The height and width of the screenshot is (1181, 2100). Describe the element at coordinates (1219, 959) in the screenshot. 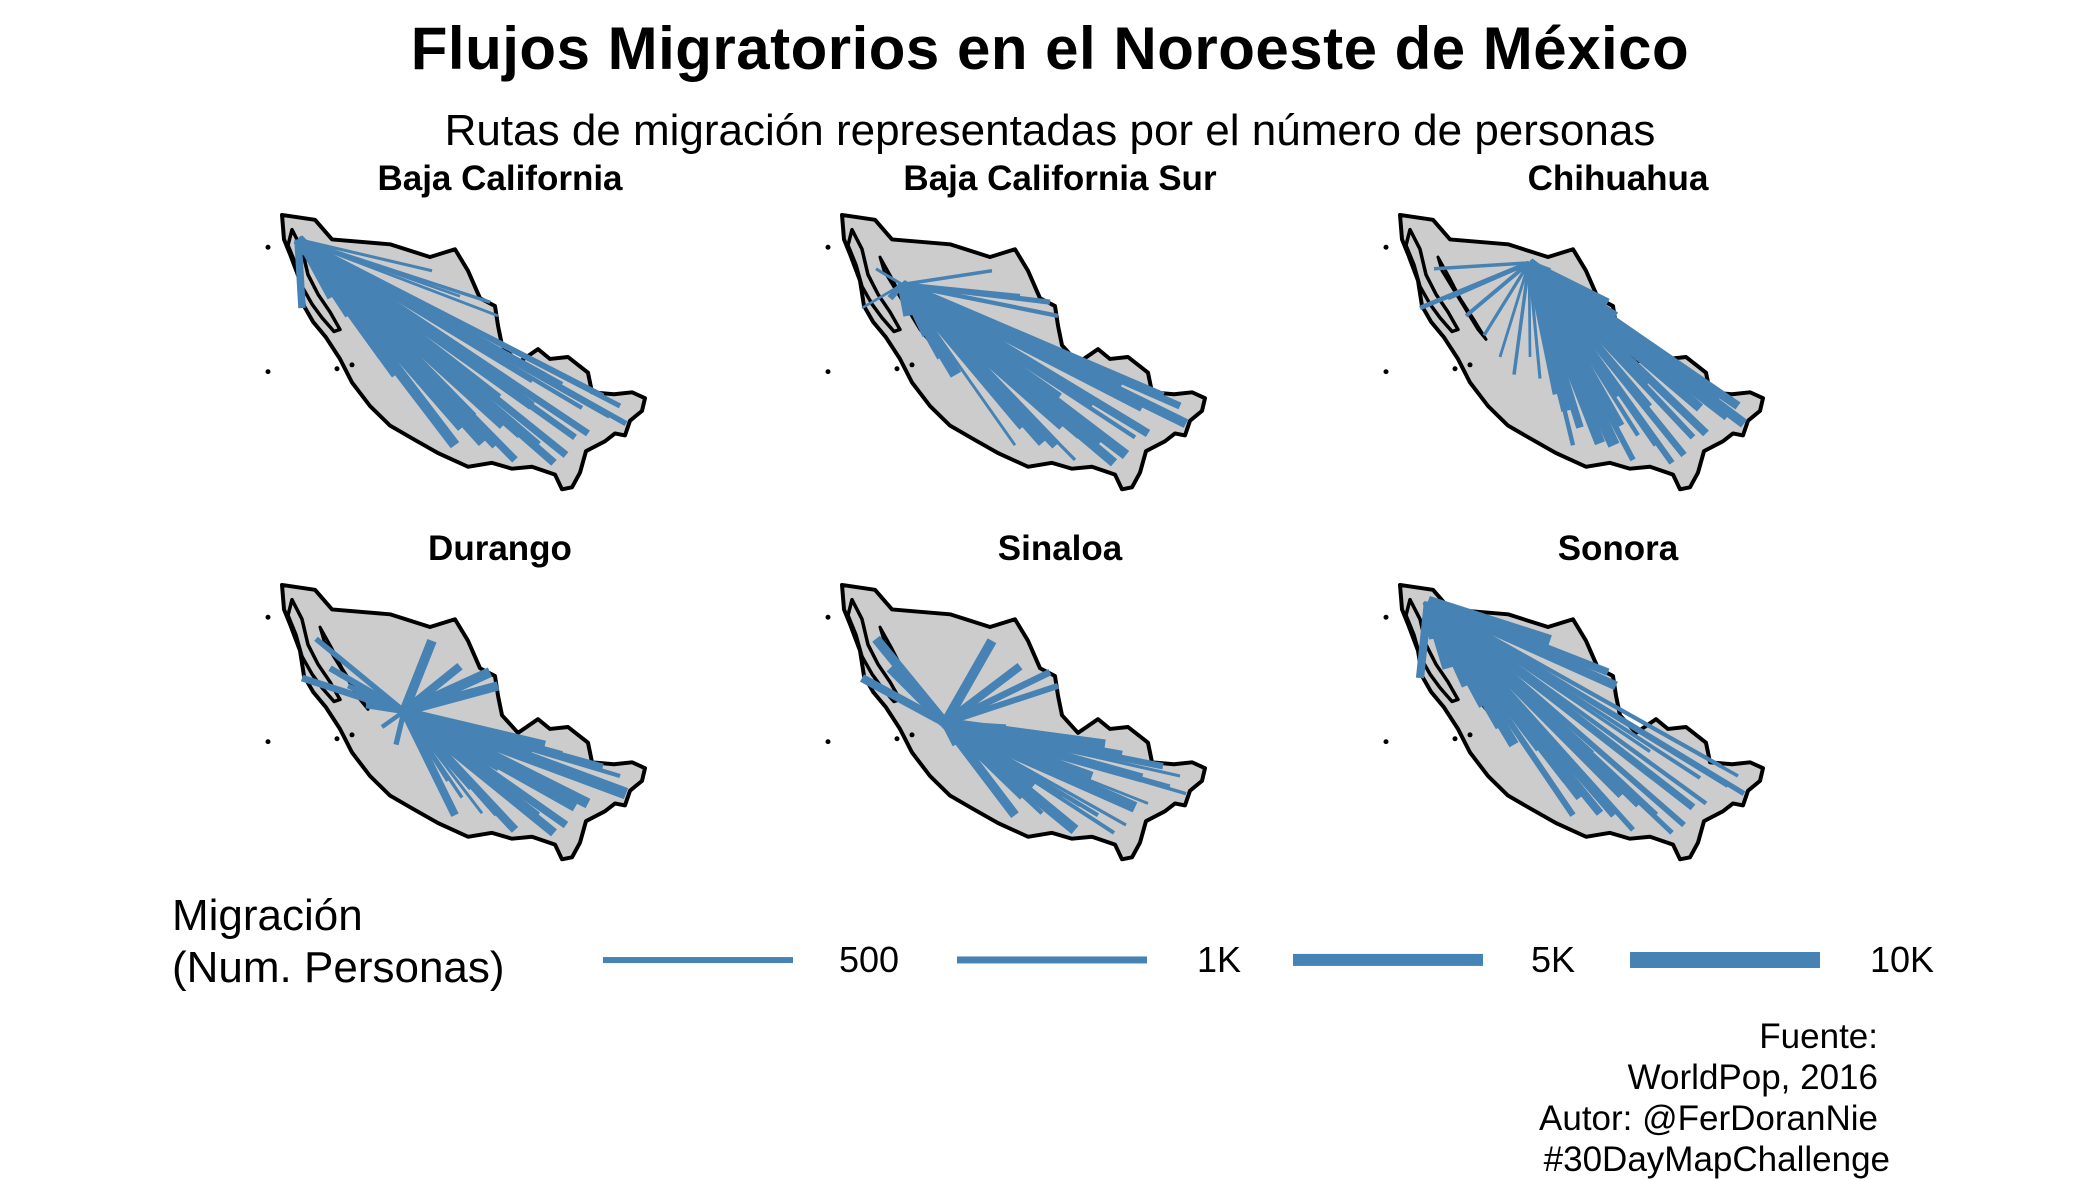

I see `legend-label: 1K` at that location.